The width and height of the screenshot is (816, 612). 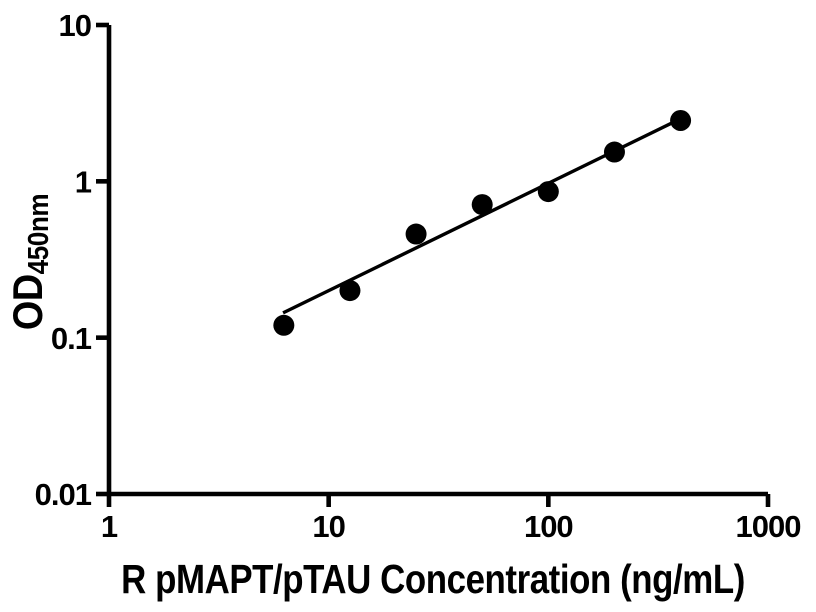 What do you see at coordinates (75, 25) in the screenshot?
I see `y-tick-label: 10` at bounding box center [75, 25].